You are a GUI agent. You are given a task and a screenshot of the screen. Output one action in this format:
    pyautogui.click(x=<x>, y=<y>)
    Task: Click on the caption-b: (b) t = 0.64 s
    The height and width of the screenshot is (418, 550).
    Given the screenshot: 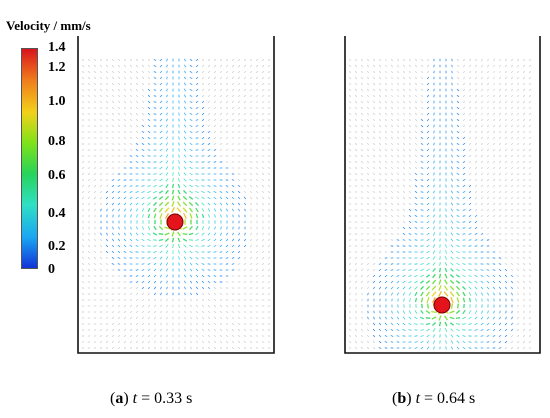 What is the action you would take?
    pyautogui.click(x=434, y=398)
    